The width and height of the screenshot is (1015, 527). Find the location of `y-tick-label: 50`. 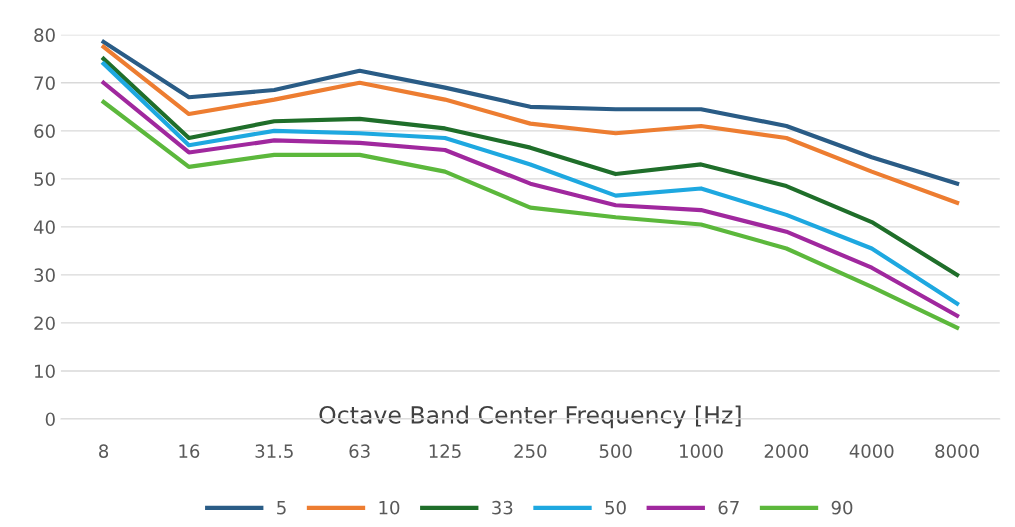

y-tick-label: 50 is located at coordinates (44, 179).